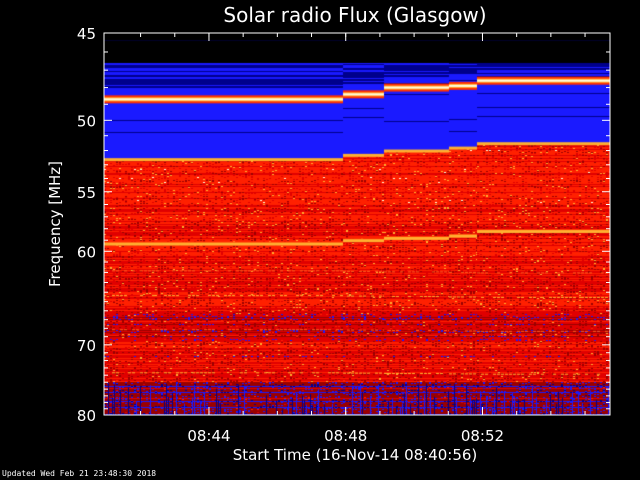  What do you see at coordinates (79, 473) in the screenshot?
I see `update-timestamp: Updated Wed Feb 21 23:48:30 2018` at bounding box center [79, 473].